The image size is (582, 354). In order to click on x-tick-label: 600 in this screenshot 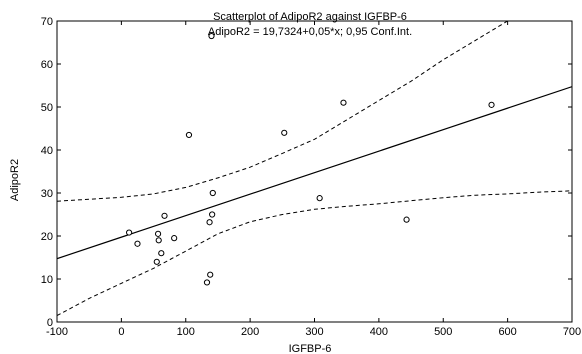, I will do `click(507, 332)`.